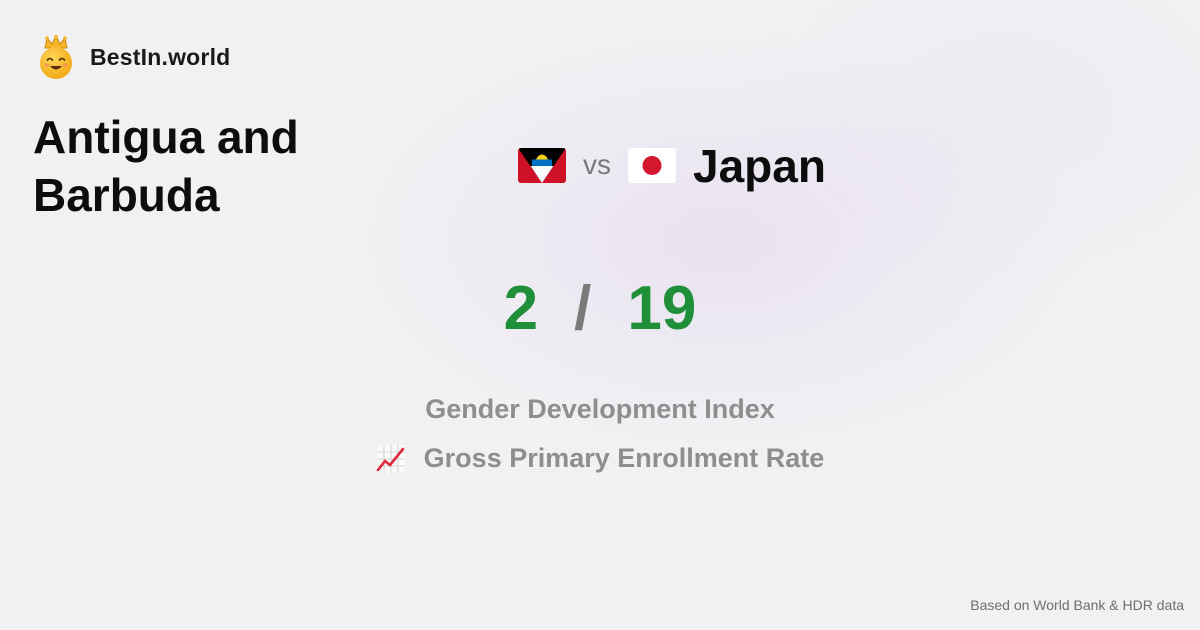 The width and height of the screenshot is (1200, 630). I want to click on metric-secondary-row: Gross Primary Enrollment Rate, so click(600, 458).